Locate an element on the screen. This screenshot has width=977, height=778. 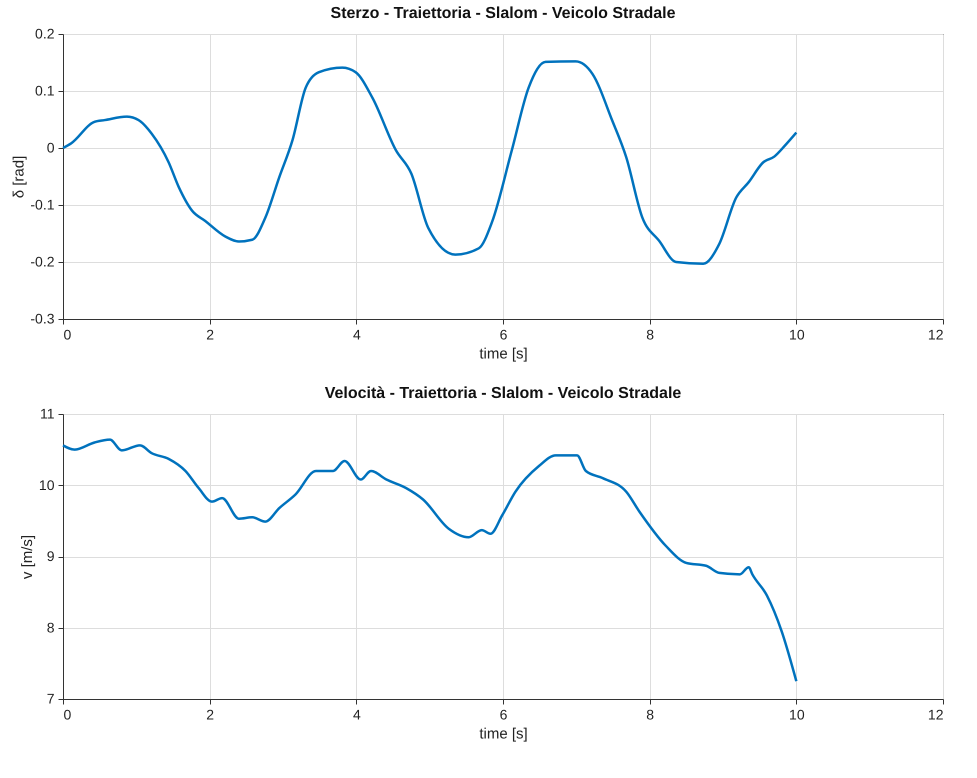
y-tick-label: 0.1 is located at coordinates (45, 90).